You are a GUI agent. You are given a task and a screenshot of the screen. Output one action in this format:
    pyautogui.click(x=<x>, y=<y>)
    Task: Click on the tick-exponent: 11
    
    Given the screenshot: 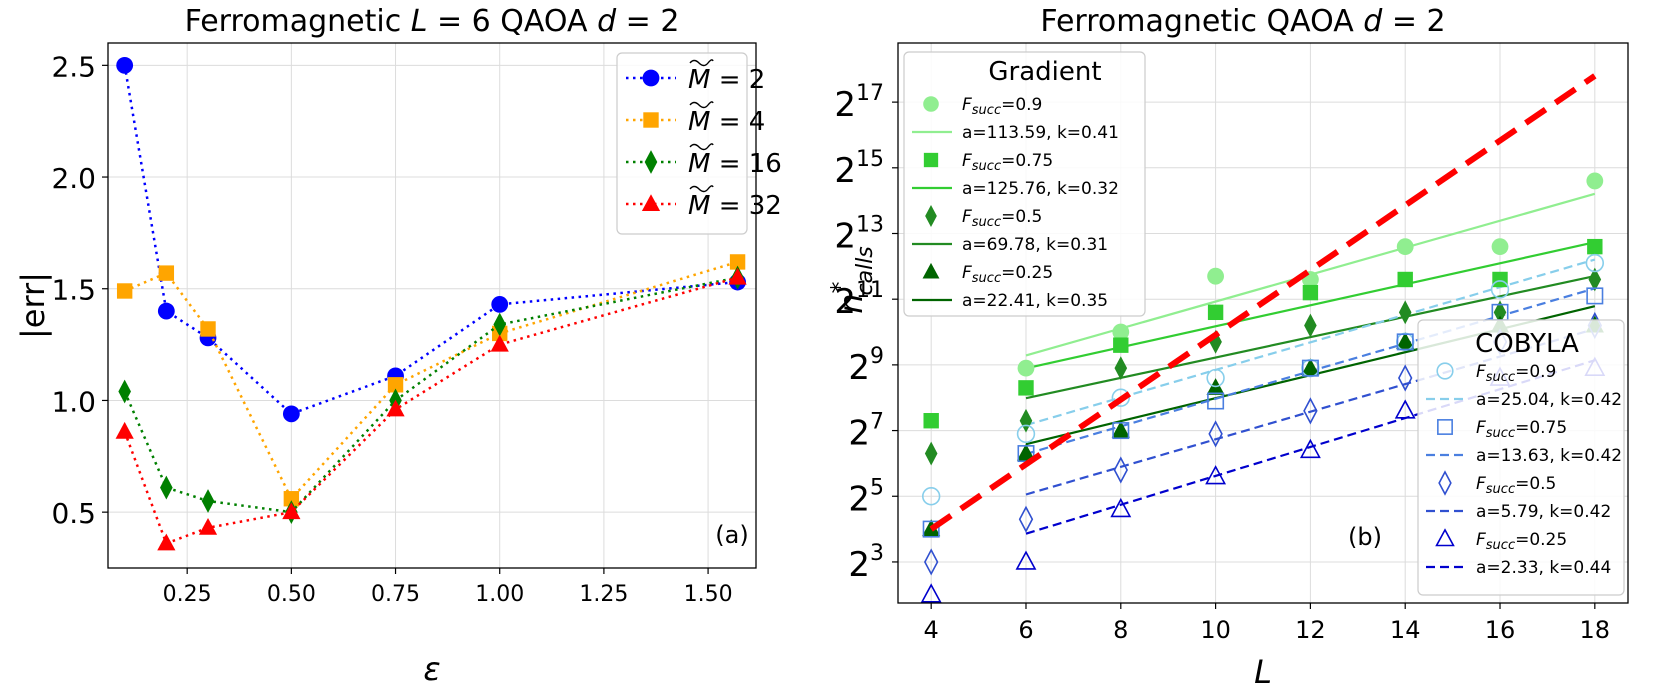 What is the action you would take?
    pyautogui.click(x=870, y=290)
    